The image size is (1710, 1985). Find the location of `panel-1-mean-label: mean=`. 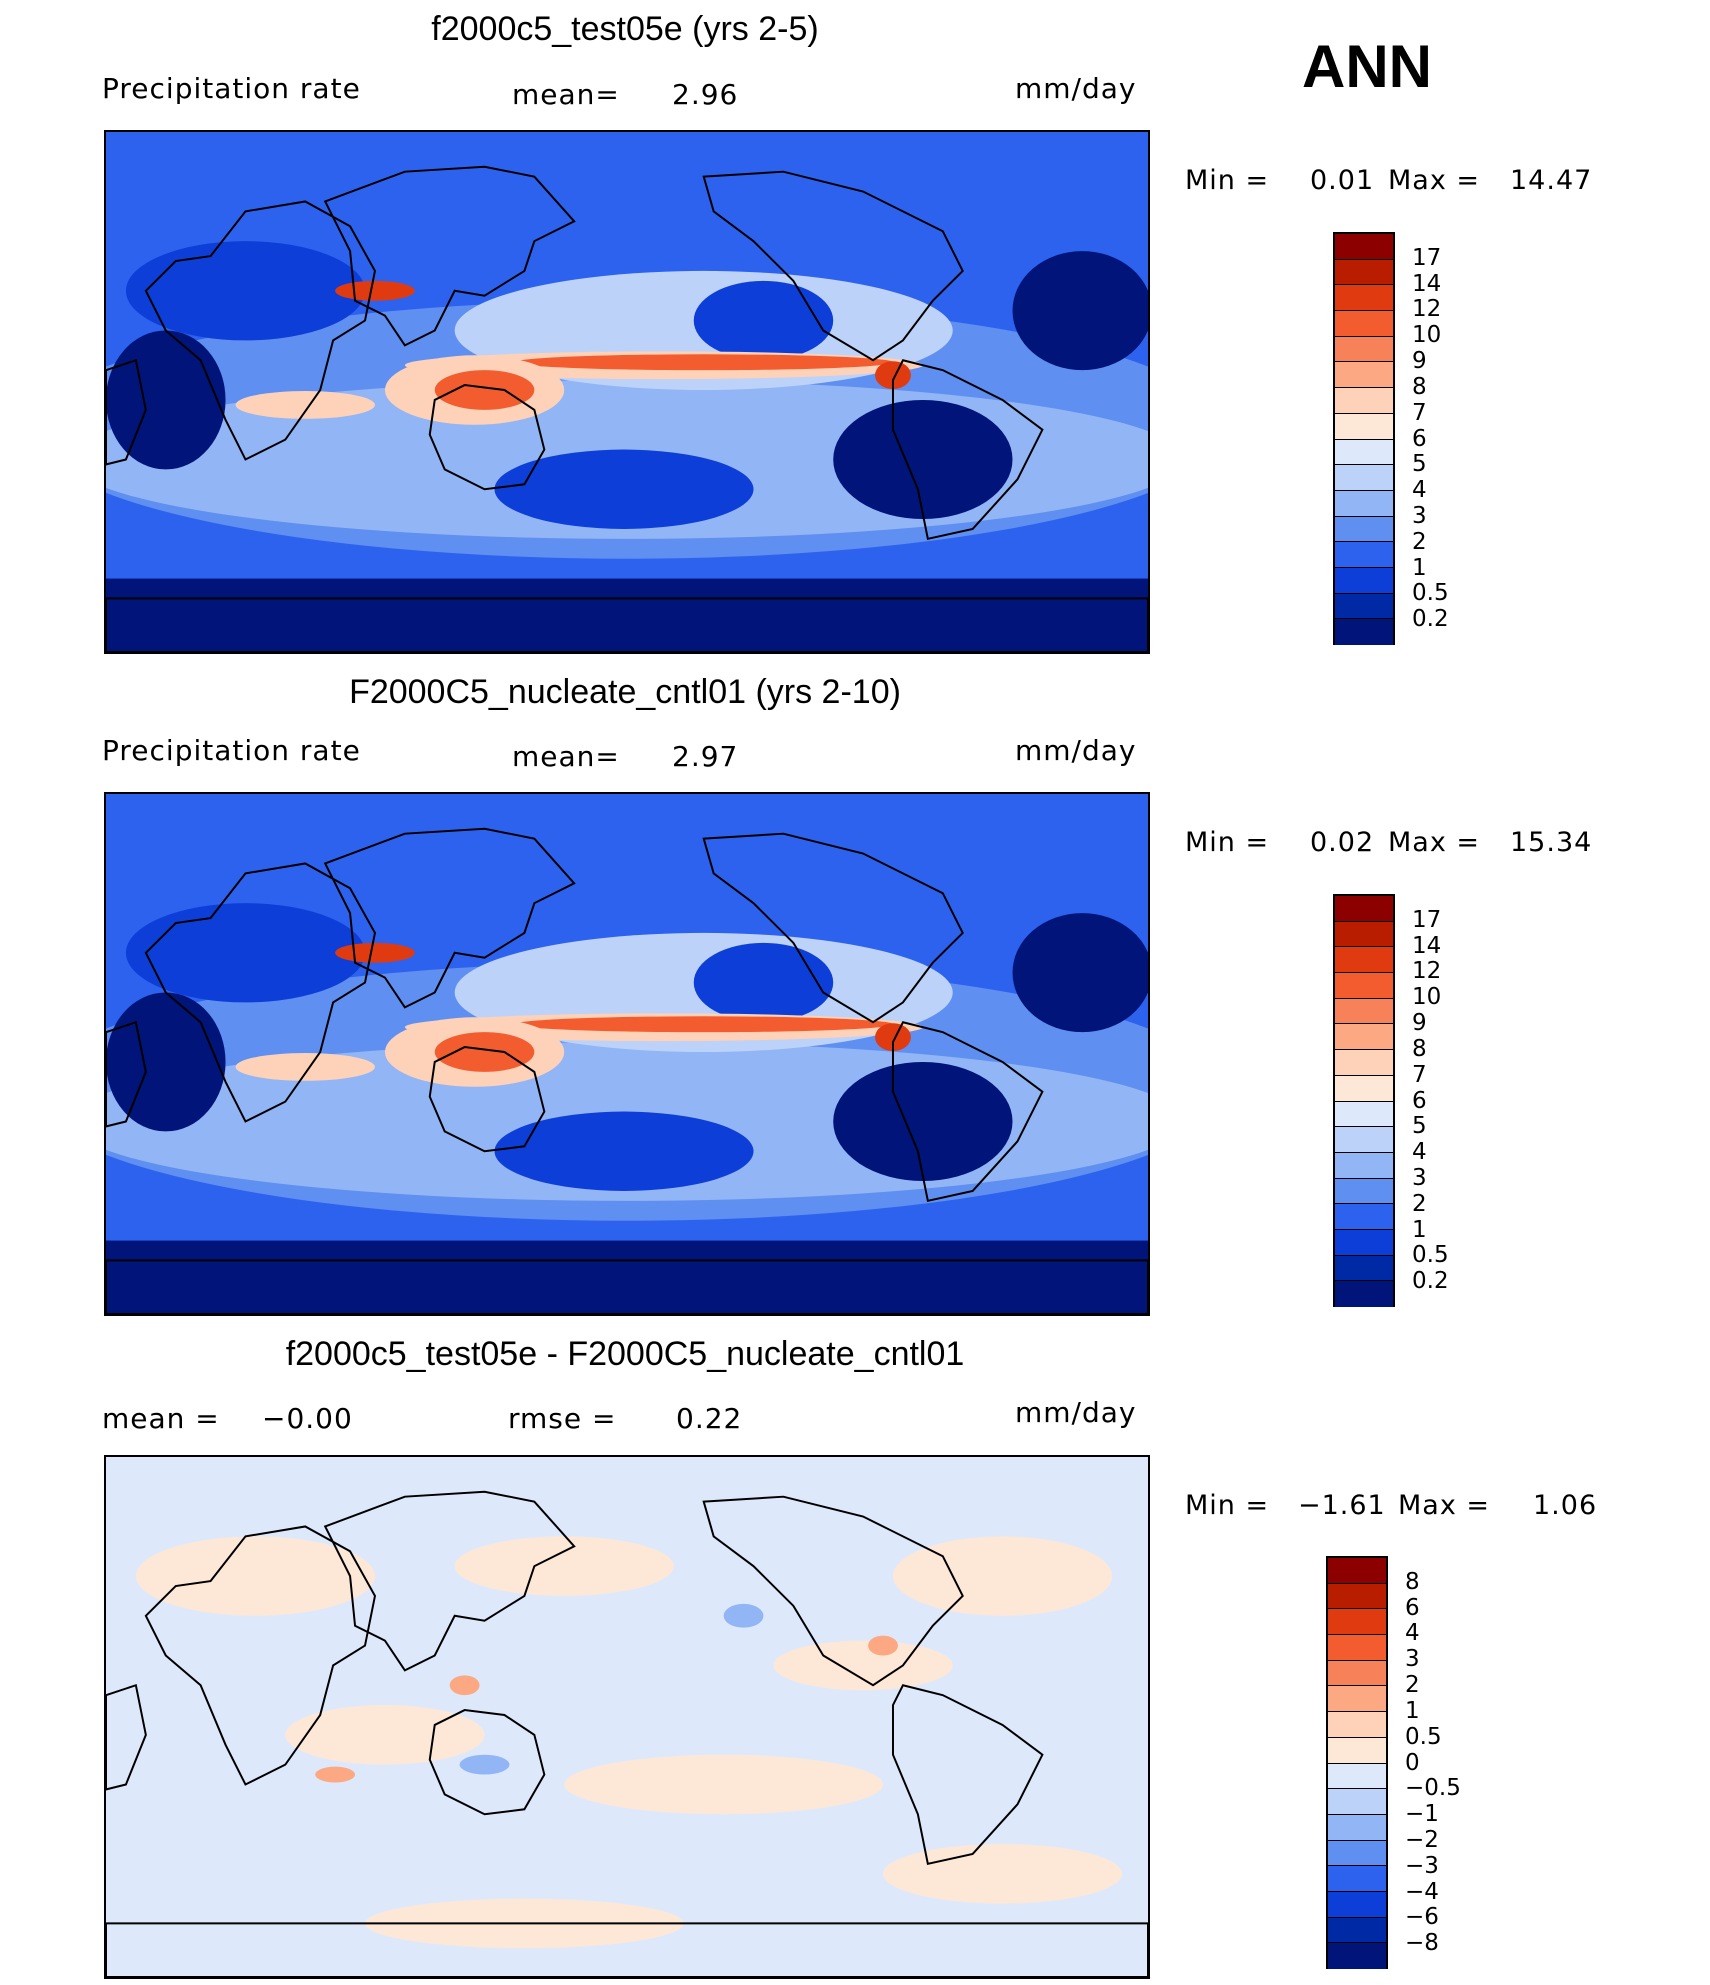

panel-1-mean-label: mean= is located at coordinates (566, 94).